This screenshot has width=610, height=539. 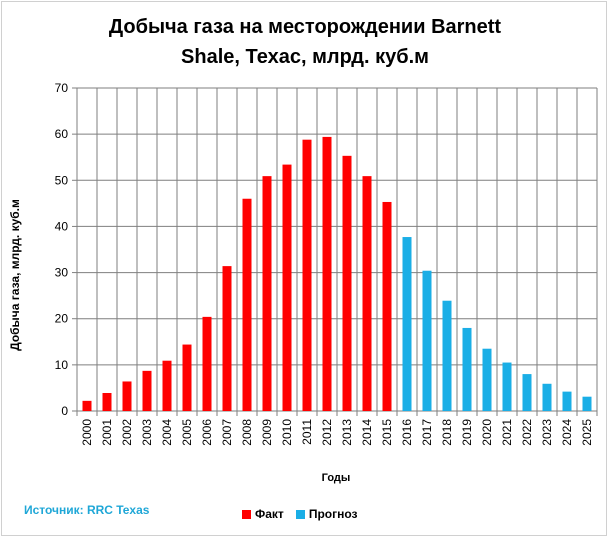 I want to click on x-tick-label: 2002, so click(x=127, y=432).